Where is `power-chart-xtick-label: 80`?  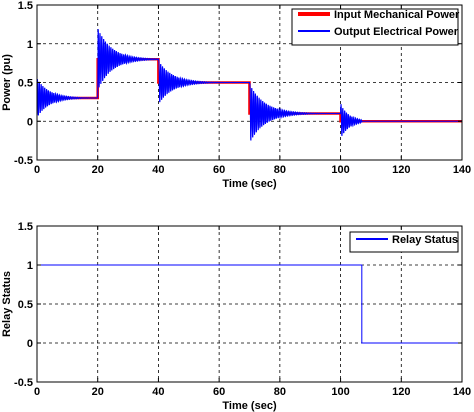 power-chart-xtick-label: 80 is located at coordinates (280, 170).